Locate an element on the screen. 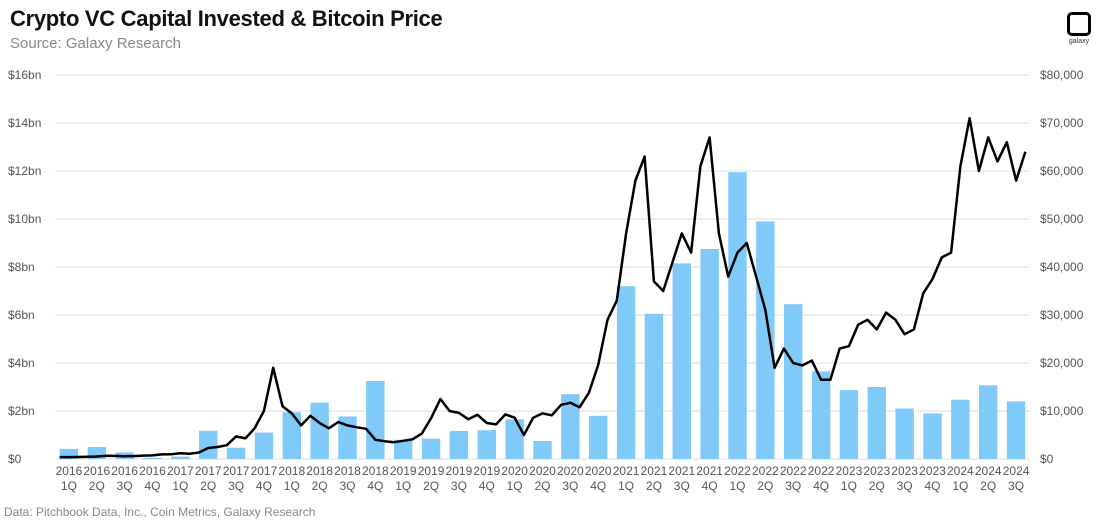  right-tick-label: $50,000 is located at coordinates (1062, 219).